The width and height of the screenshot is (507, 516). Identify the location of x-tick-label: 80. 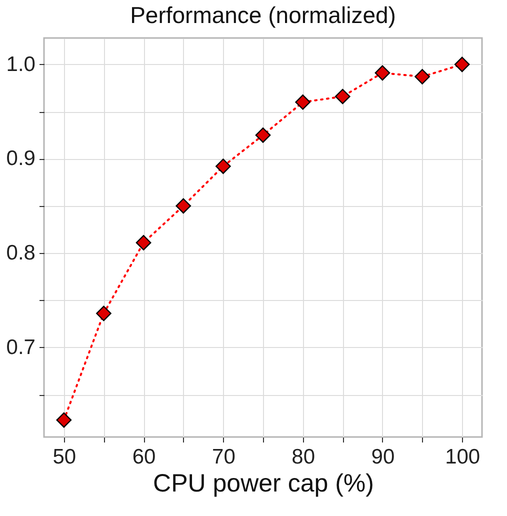
(303, 457).